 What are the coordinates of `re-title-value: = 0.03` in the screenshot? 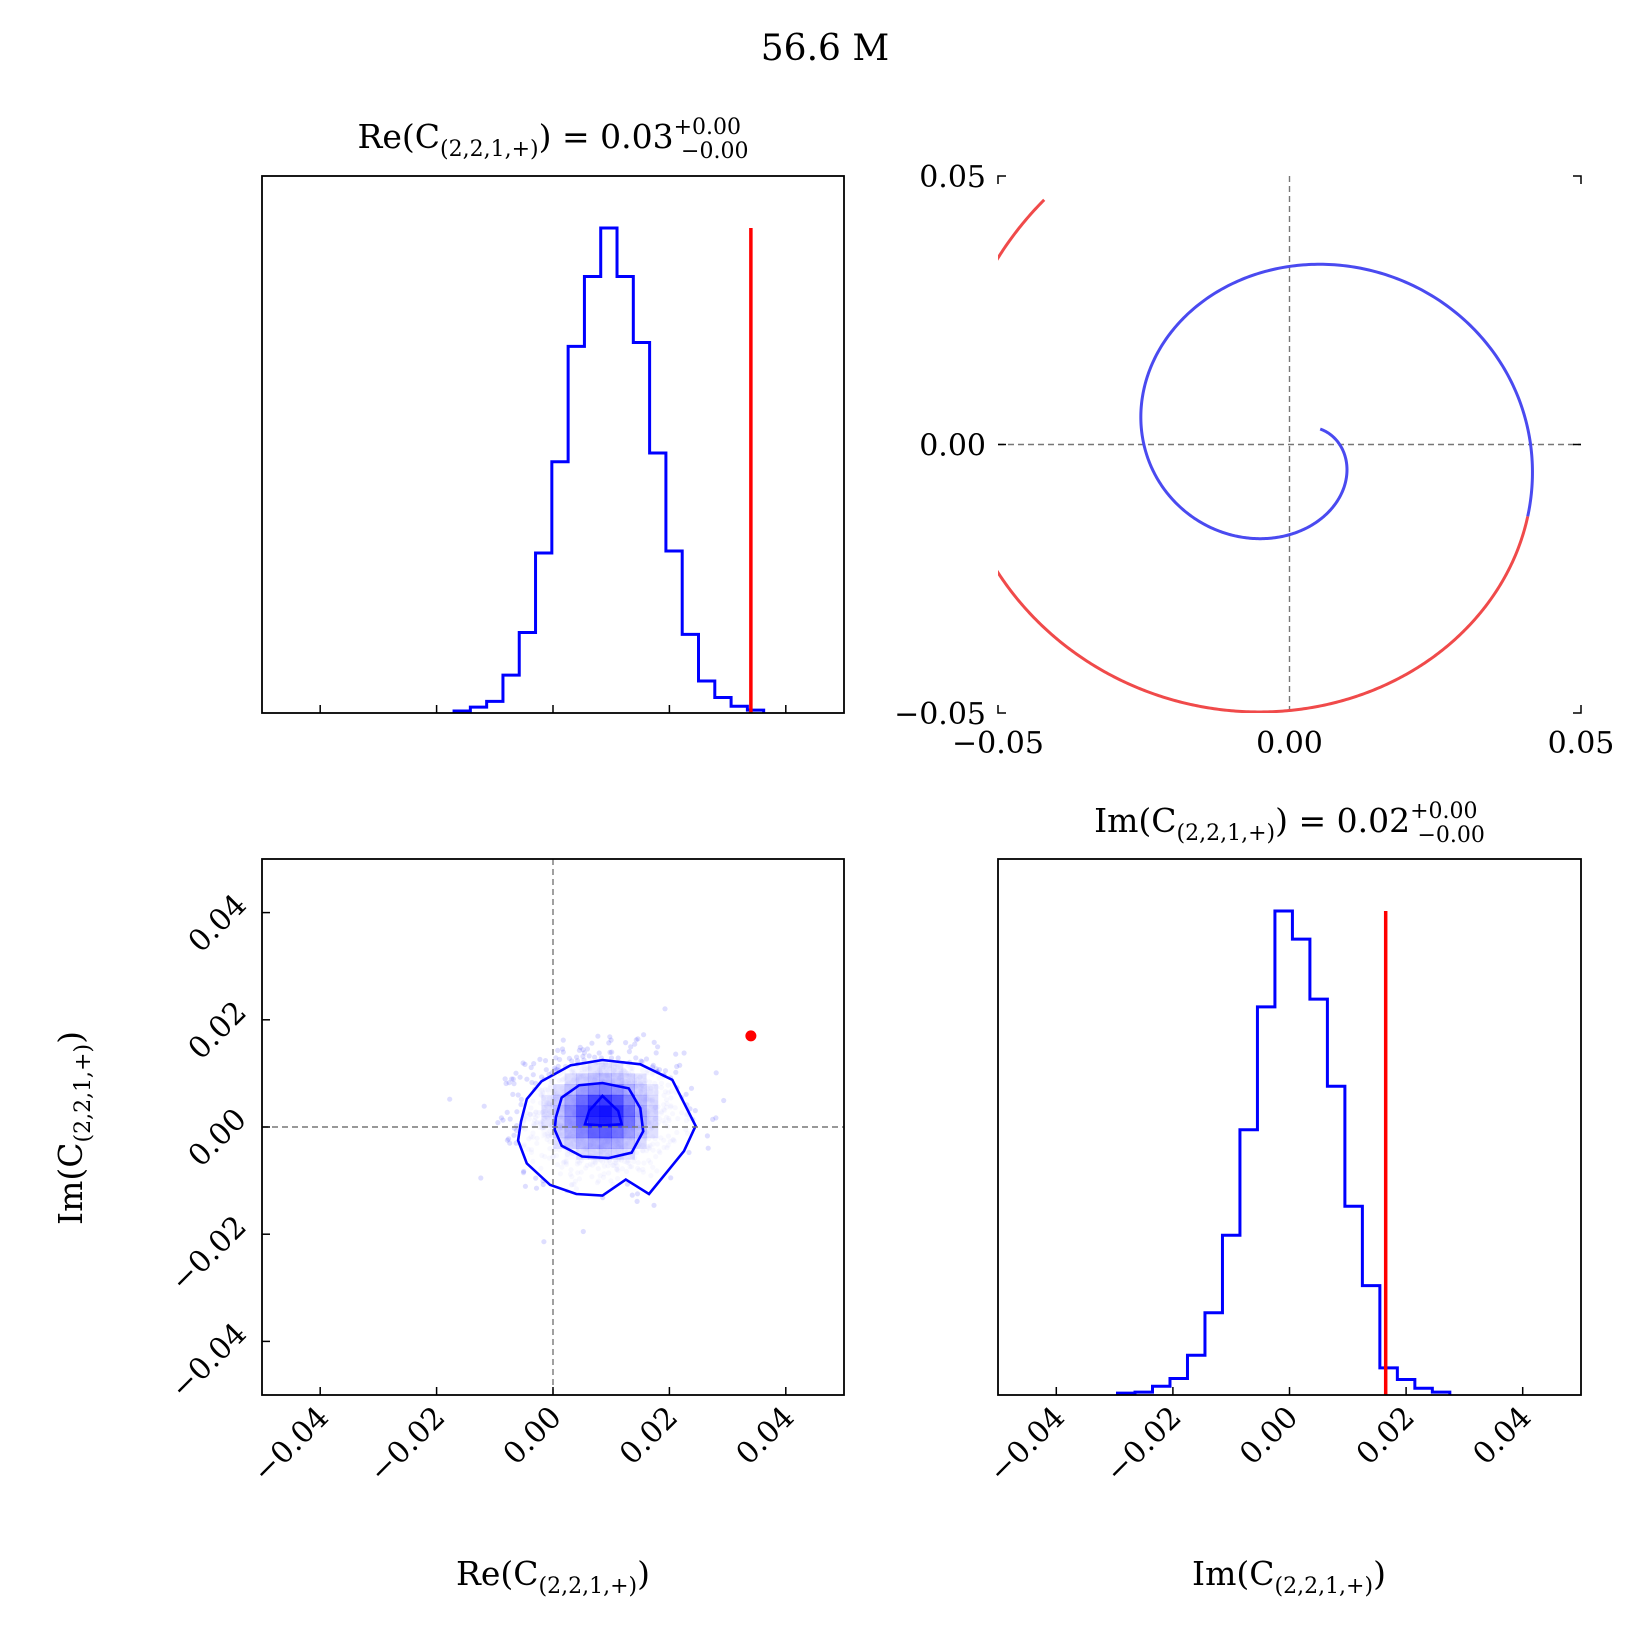 It's located at (613, 136).